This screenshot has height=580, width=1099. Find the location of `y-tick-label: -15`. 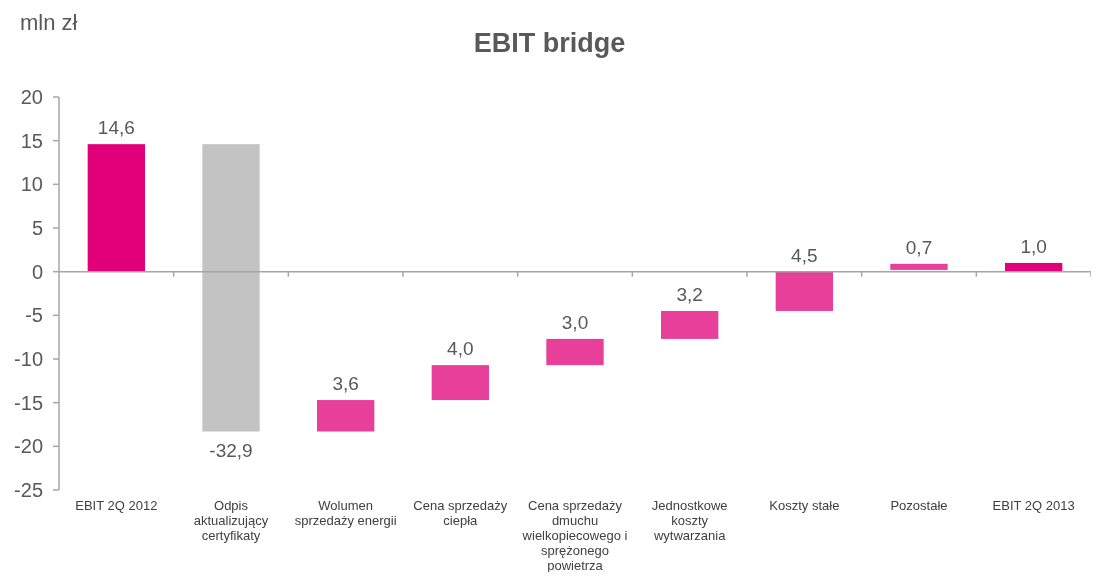

y-tick-label: -15 is located at coordinates (28, 402).